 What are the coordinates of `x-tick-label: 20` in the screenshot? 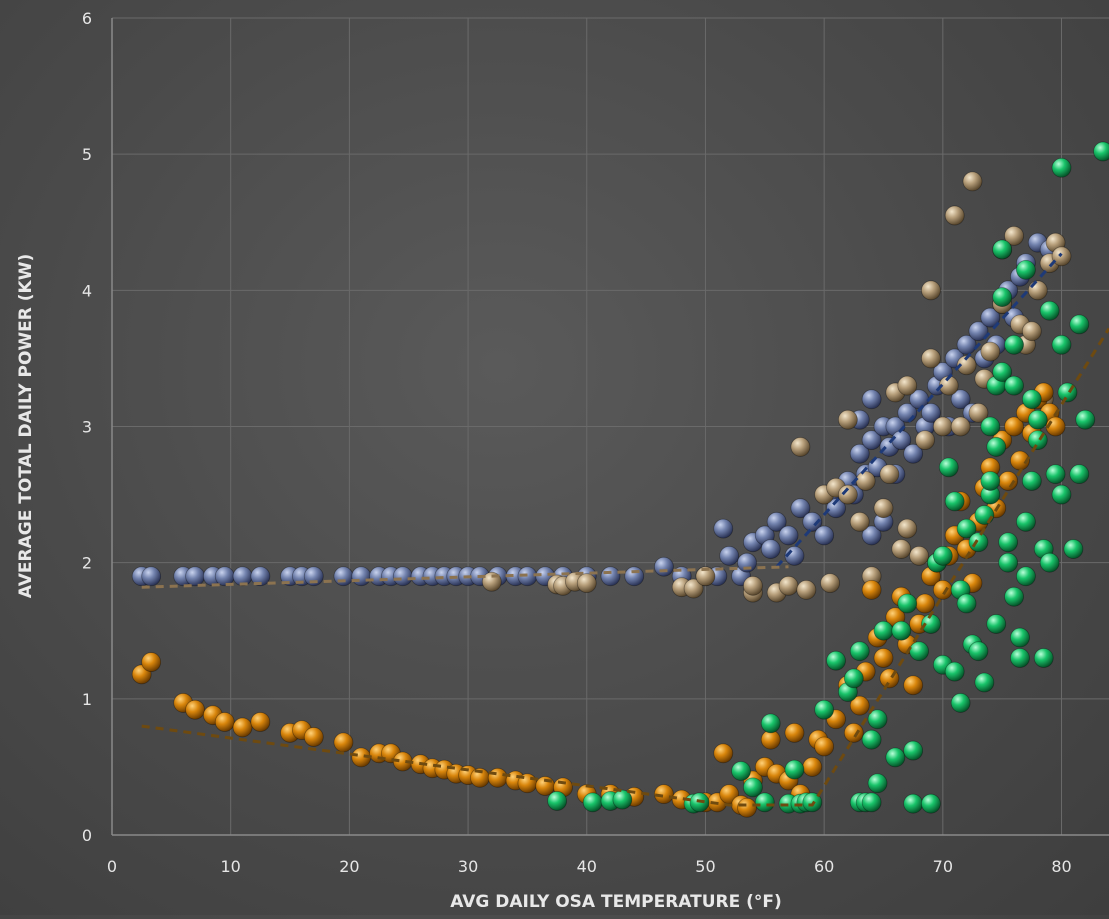 It's located at (349, 866).